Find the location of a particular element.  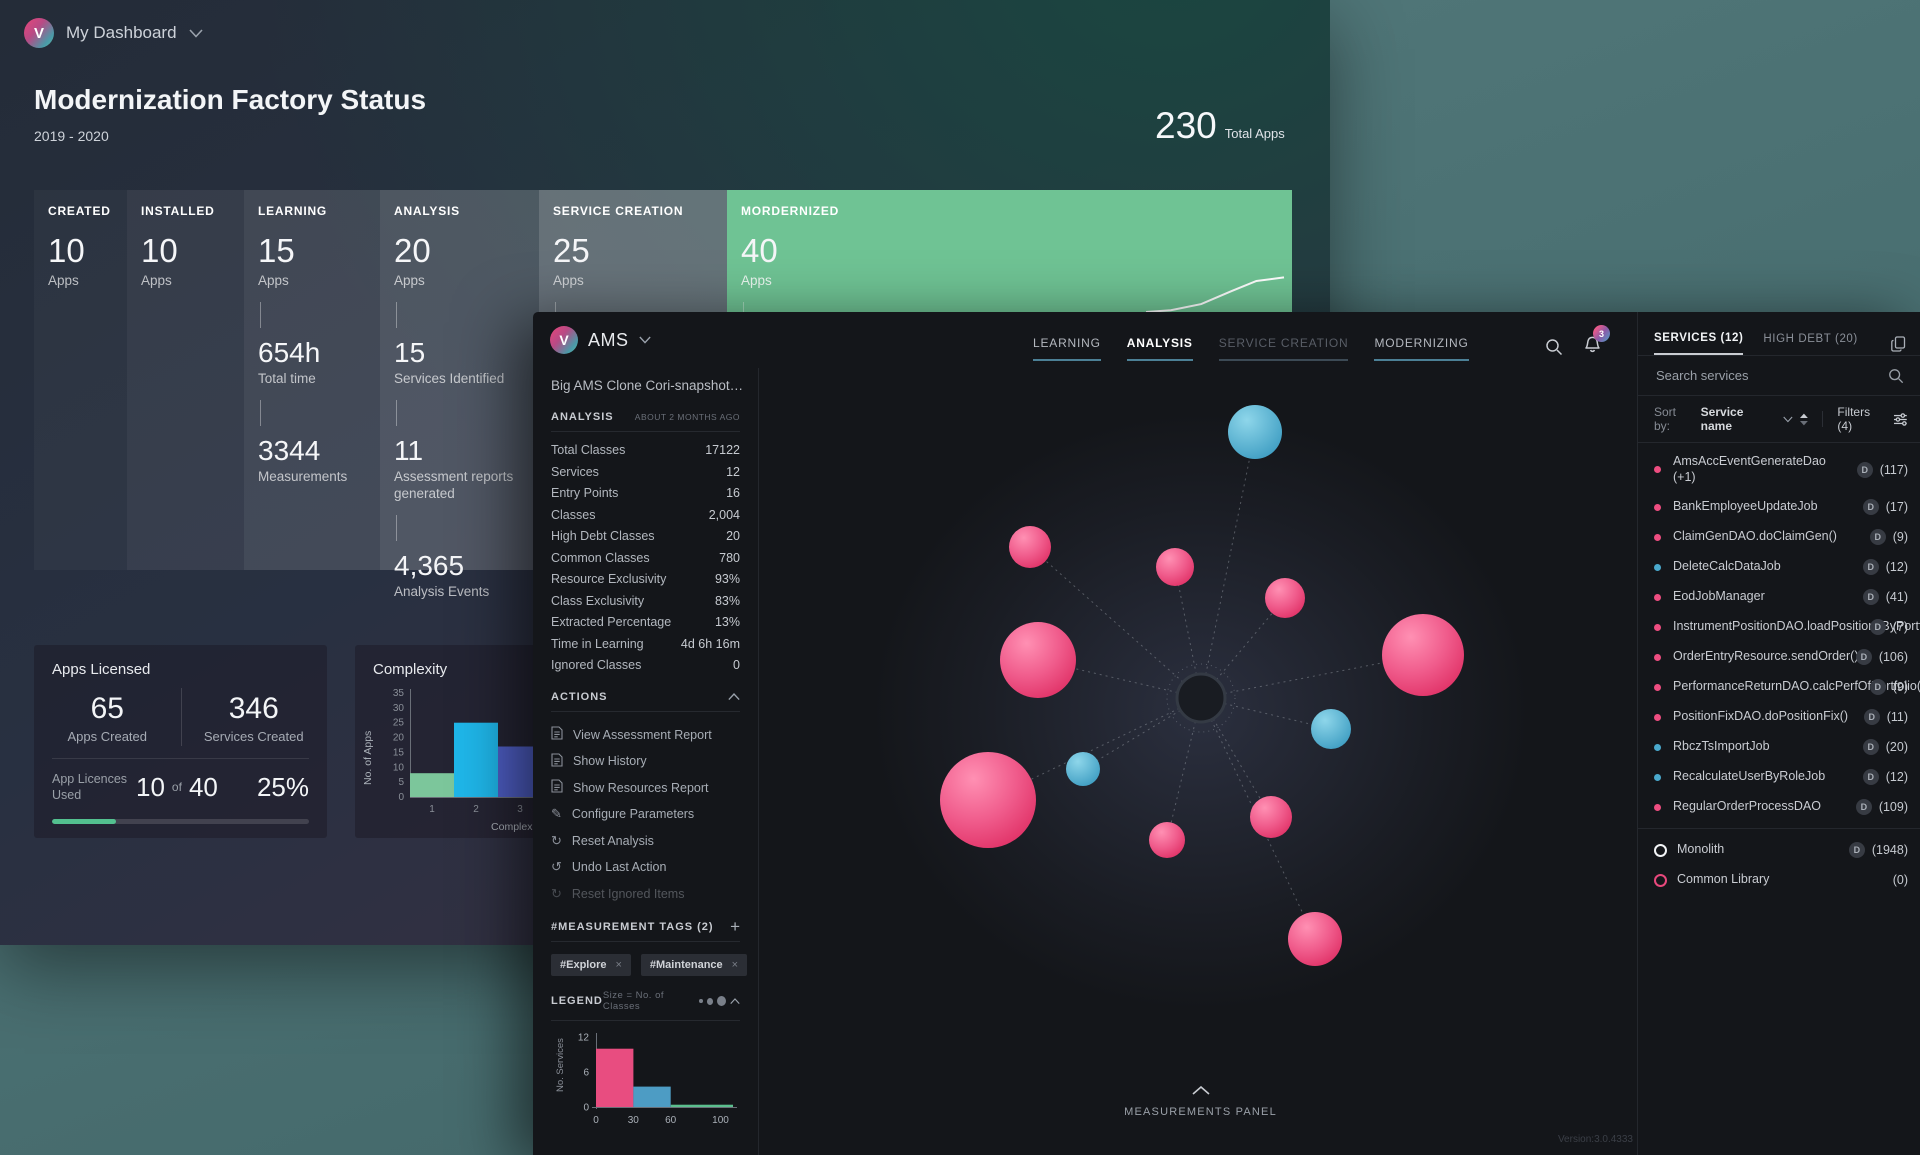

metric-value: 3344 is located at coordinates (289, 450).